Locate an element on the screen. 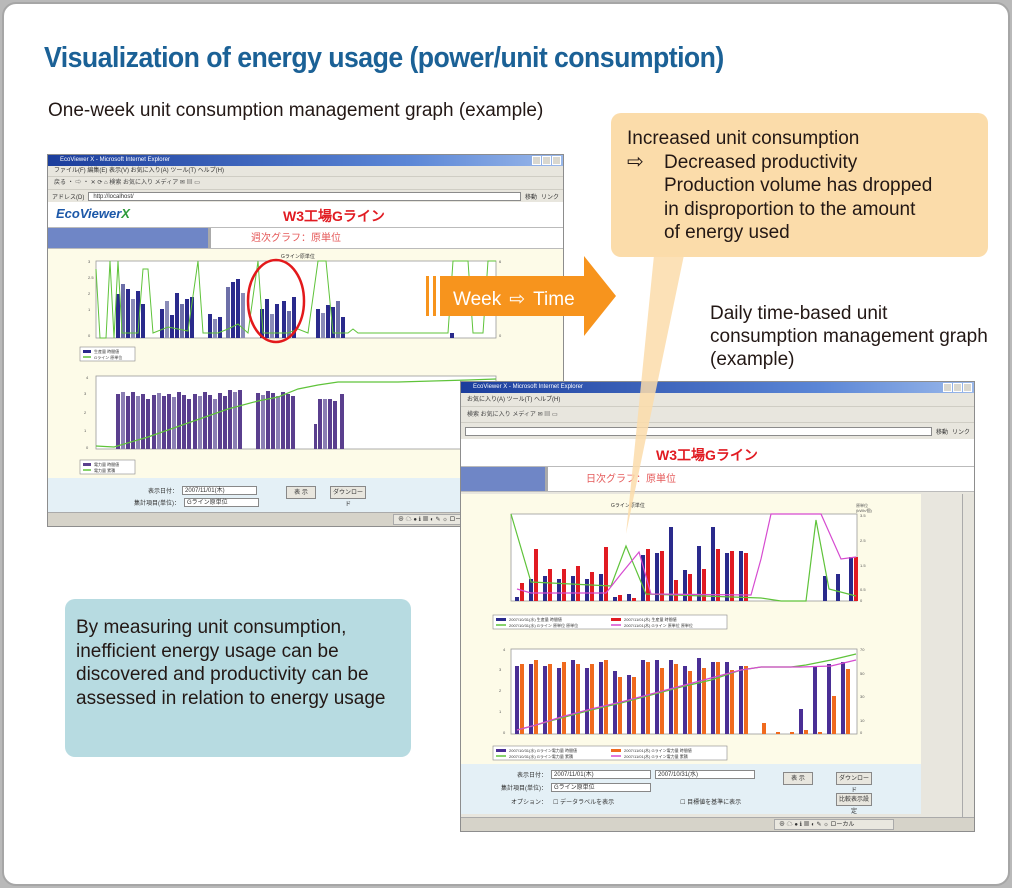 This screenshot has width=1012, height=888. compare-date-select: 2007/10/31(水) is located at coordinates (705, 774).